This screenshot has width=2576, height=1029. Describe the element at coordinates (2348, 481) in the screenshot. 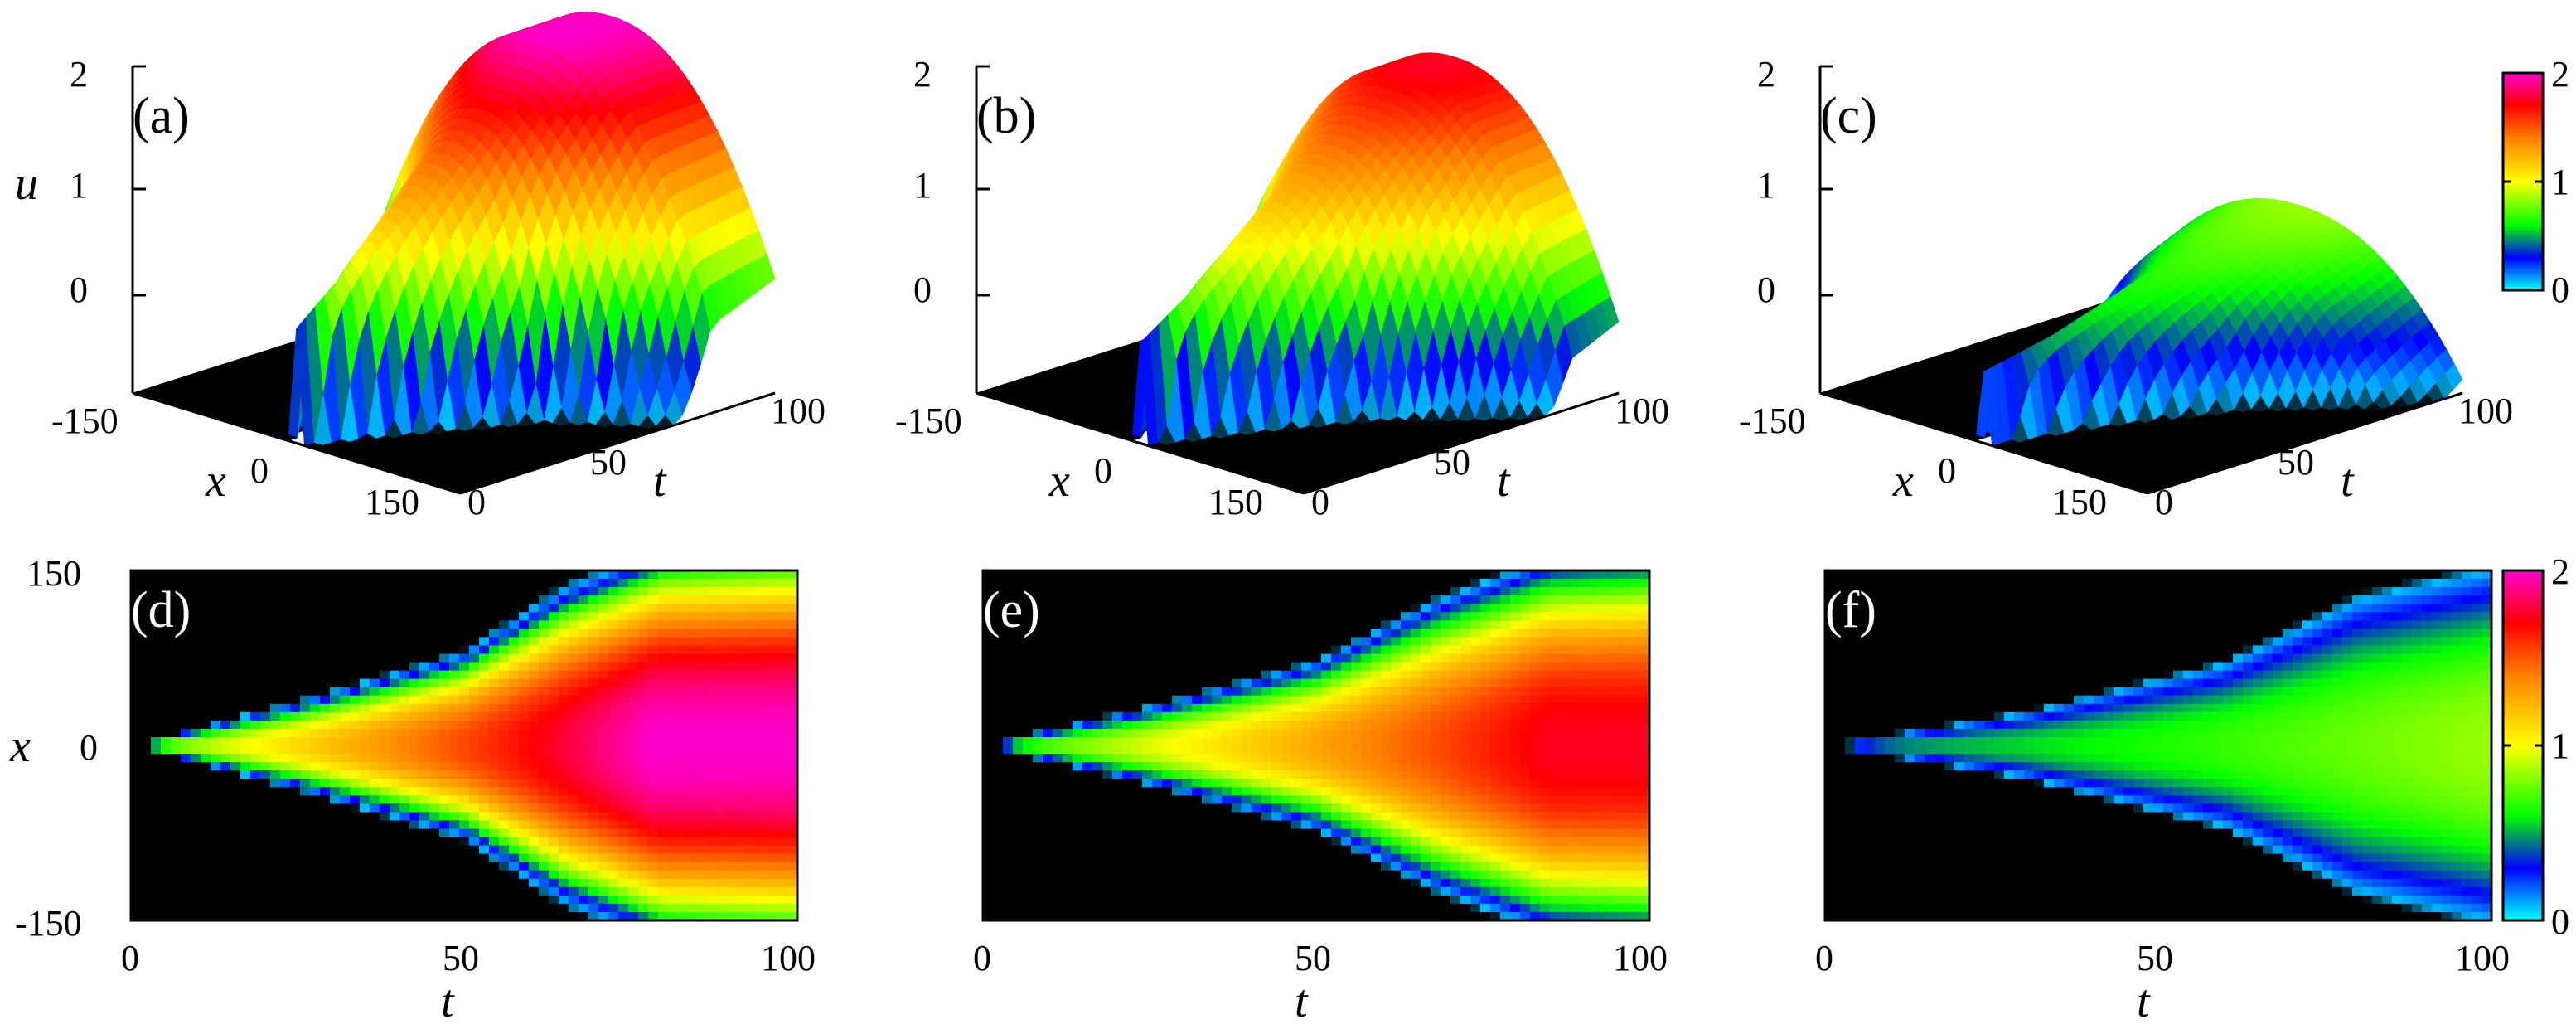

I see `t-axis-title: t` at that location.